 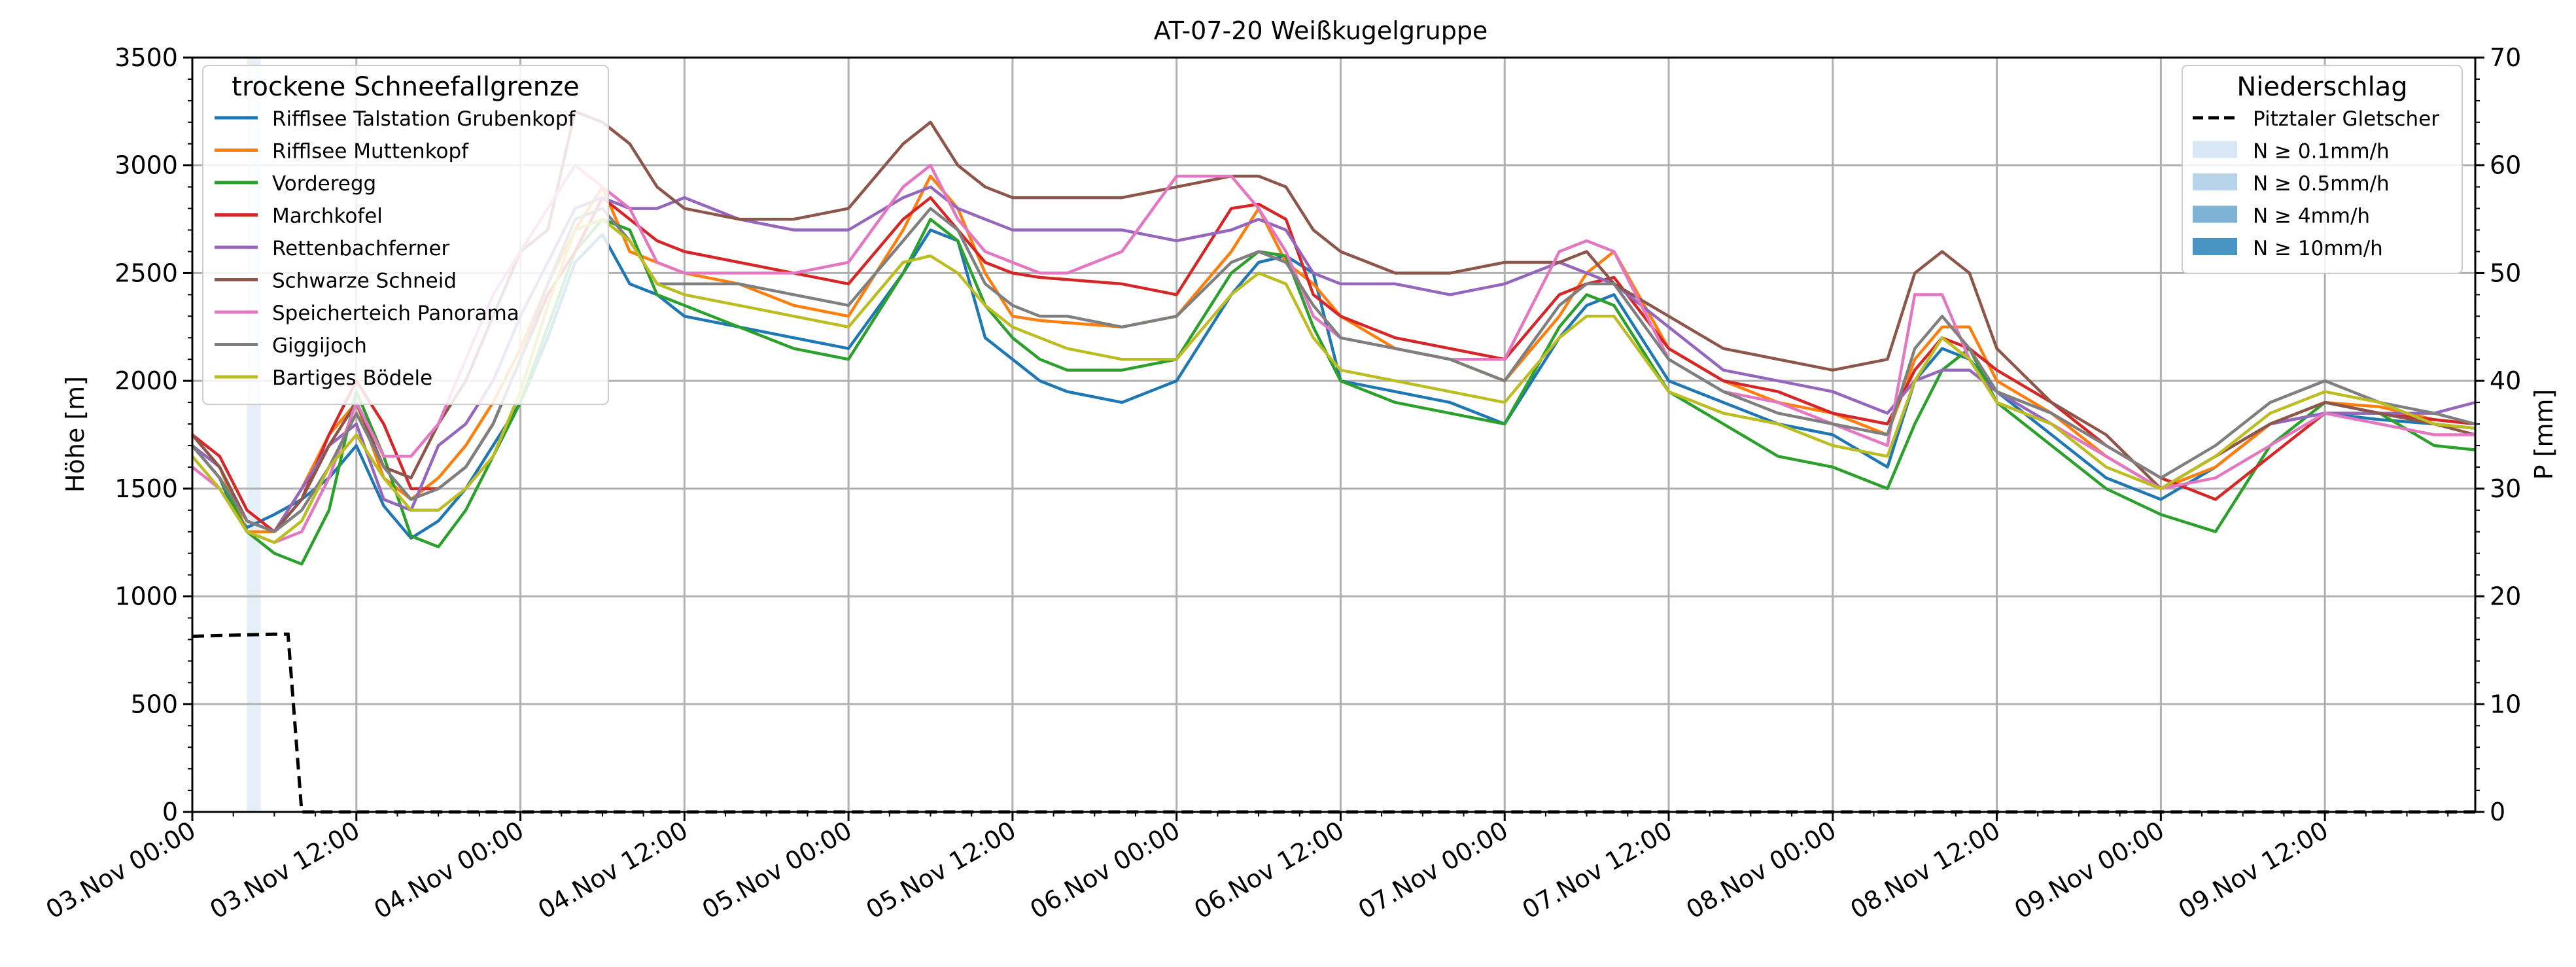 I want to click on legend-label: N ≥ 4mm/h, so click(x=2311, y=216).